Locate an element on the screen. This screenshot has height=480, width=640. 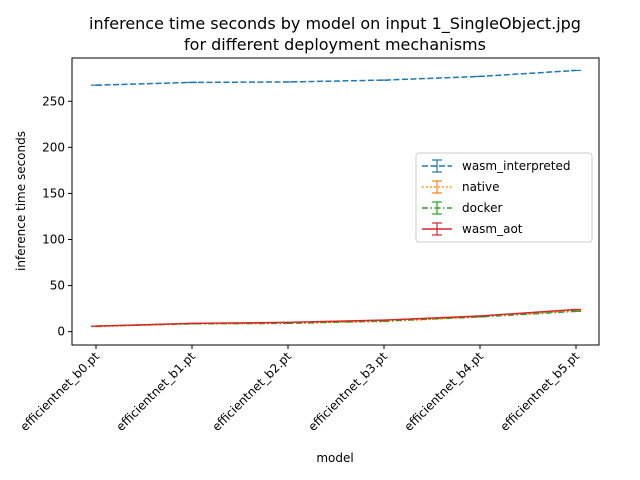
legend-label-wasm_aot: wasm_aot is located at coordinates (492, 229).